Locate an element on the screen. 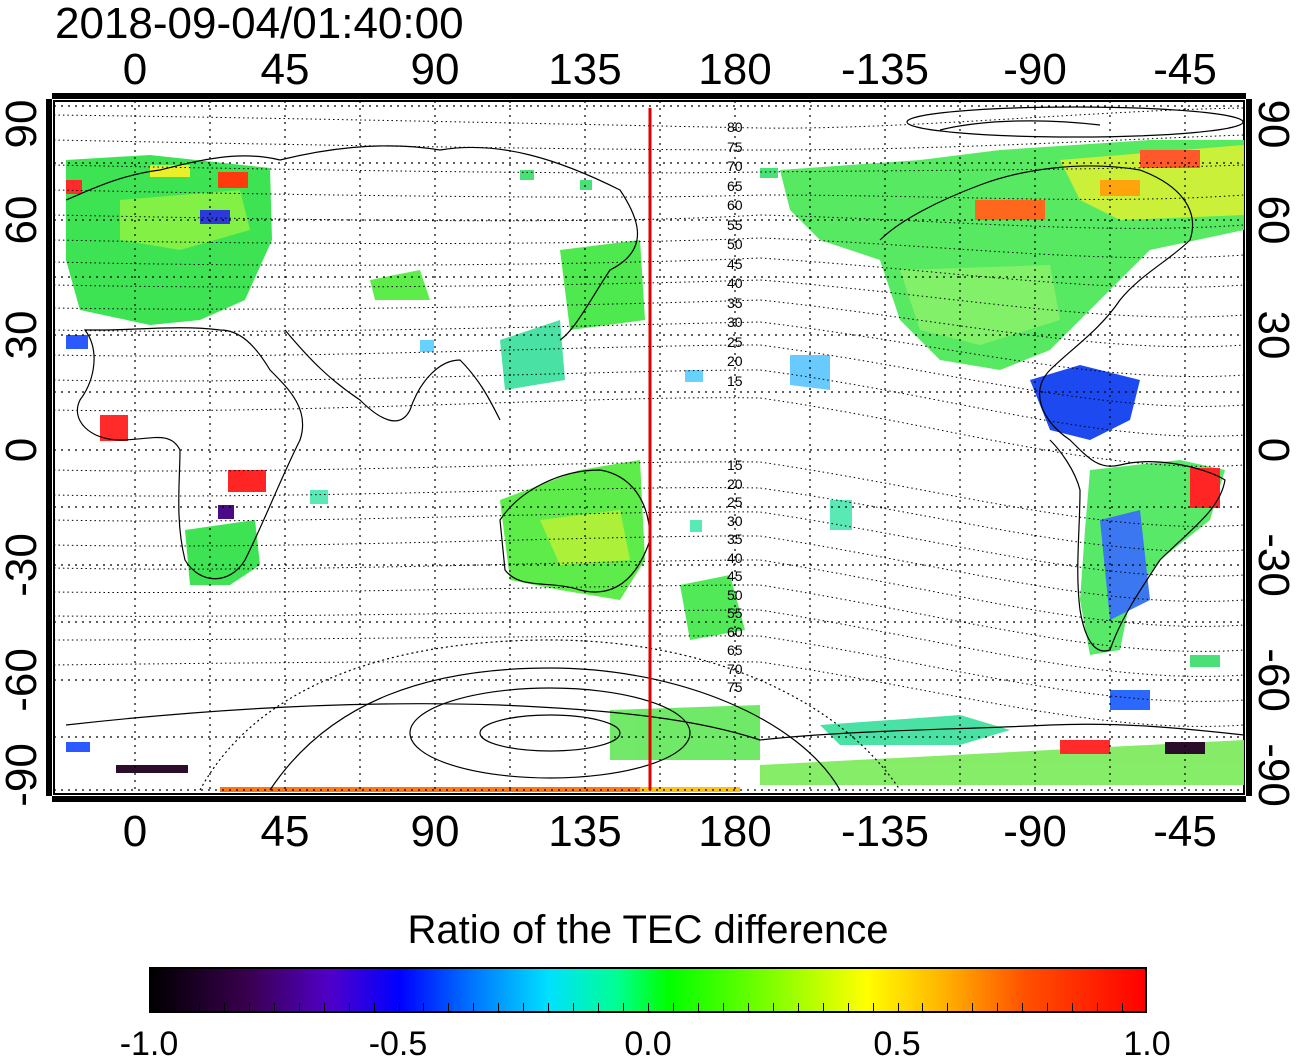 The height and width of the screenshot is (1064, 1296). contour-label: 65 is located at coordinates (735, 185).